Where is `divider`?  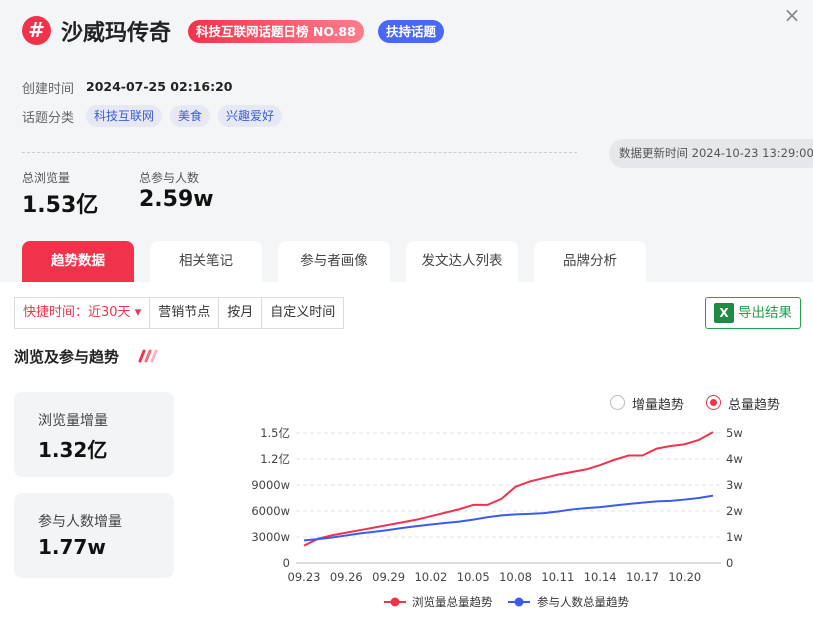 divider is located at coordinates (299, 152).